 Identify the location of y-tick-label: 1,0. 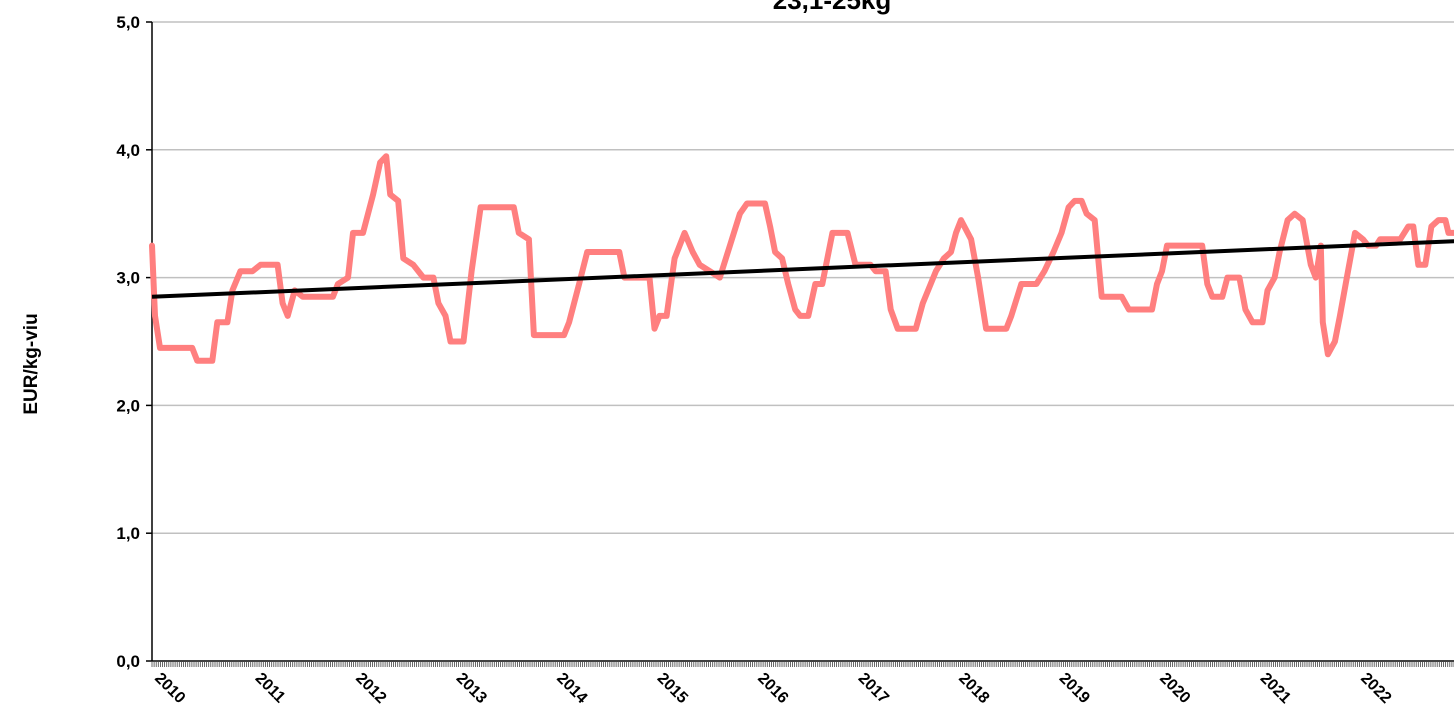
(128, 533).